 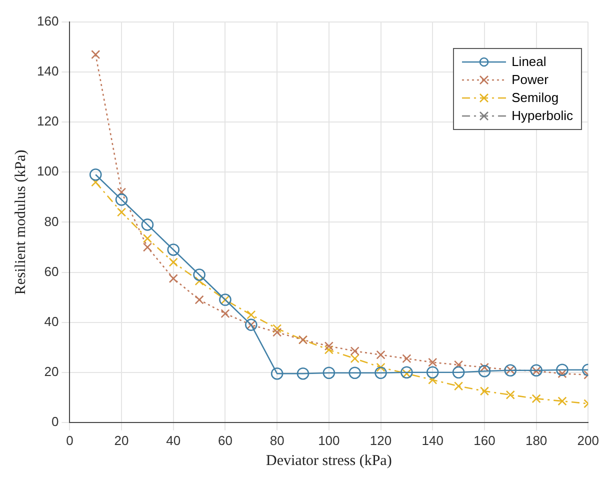 What do you see at coordinates (225, 440) in the screenshot?
I see `x-tick-label: 60` at bounding box center [225, 440].